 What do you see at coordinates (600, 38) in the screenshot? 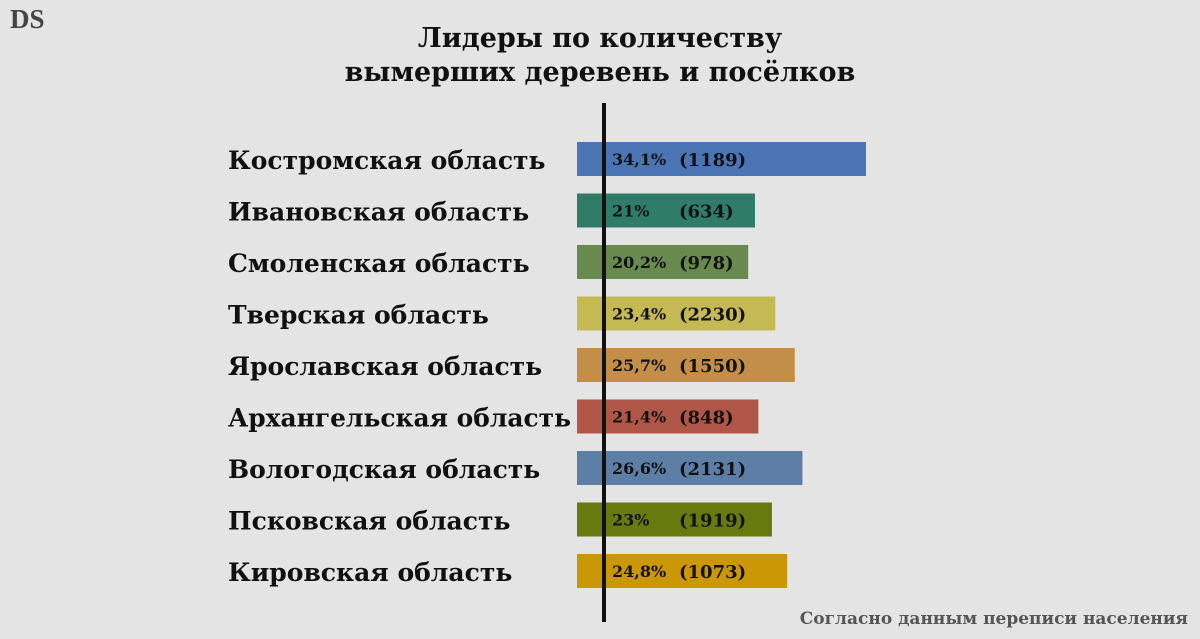
I see `chart-title-line-1: Лидеры по количеству` at bounding box center [600, 38].